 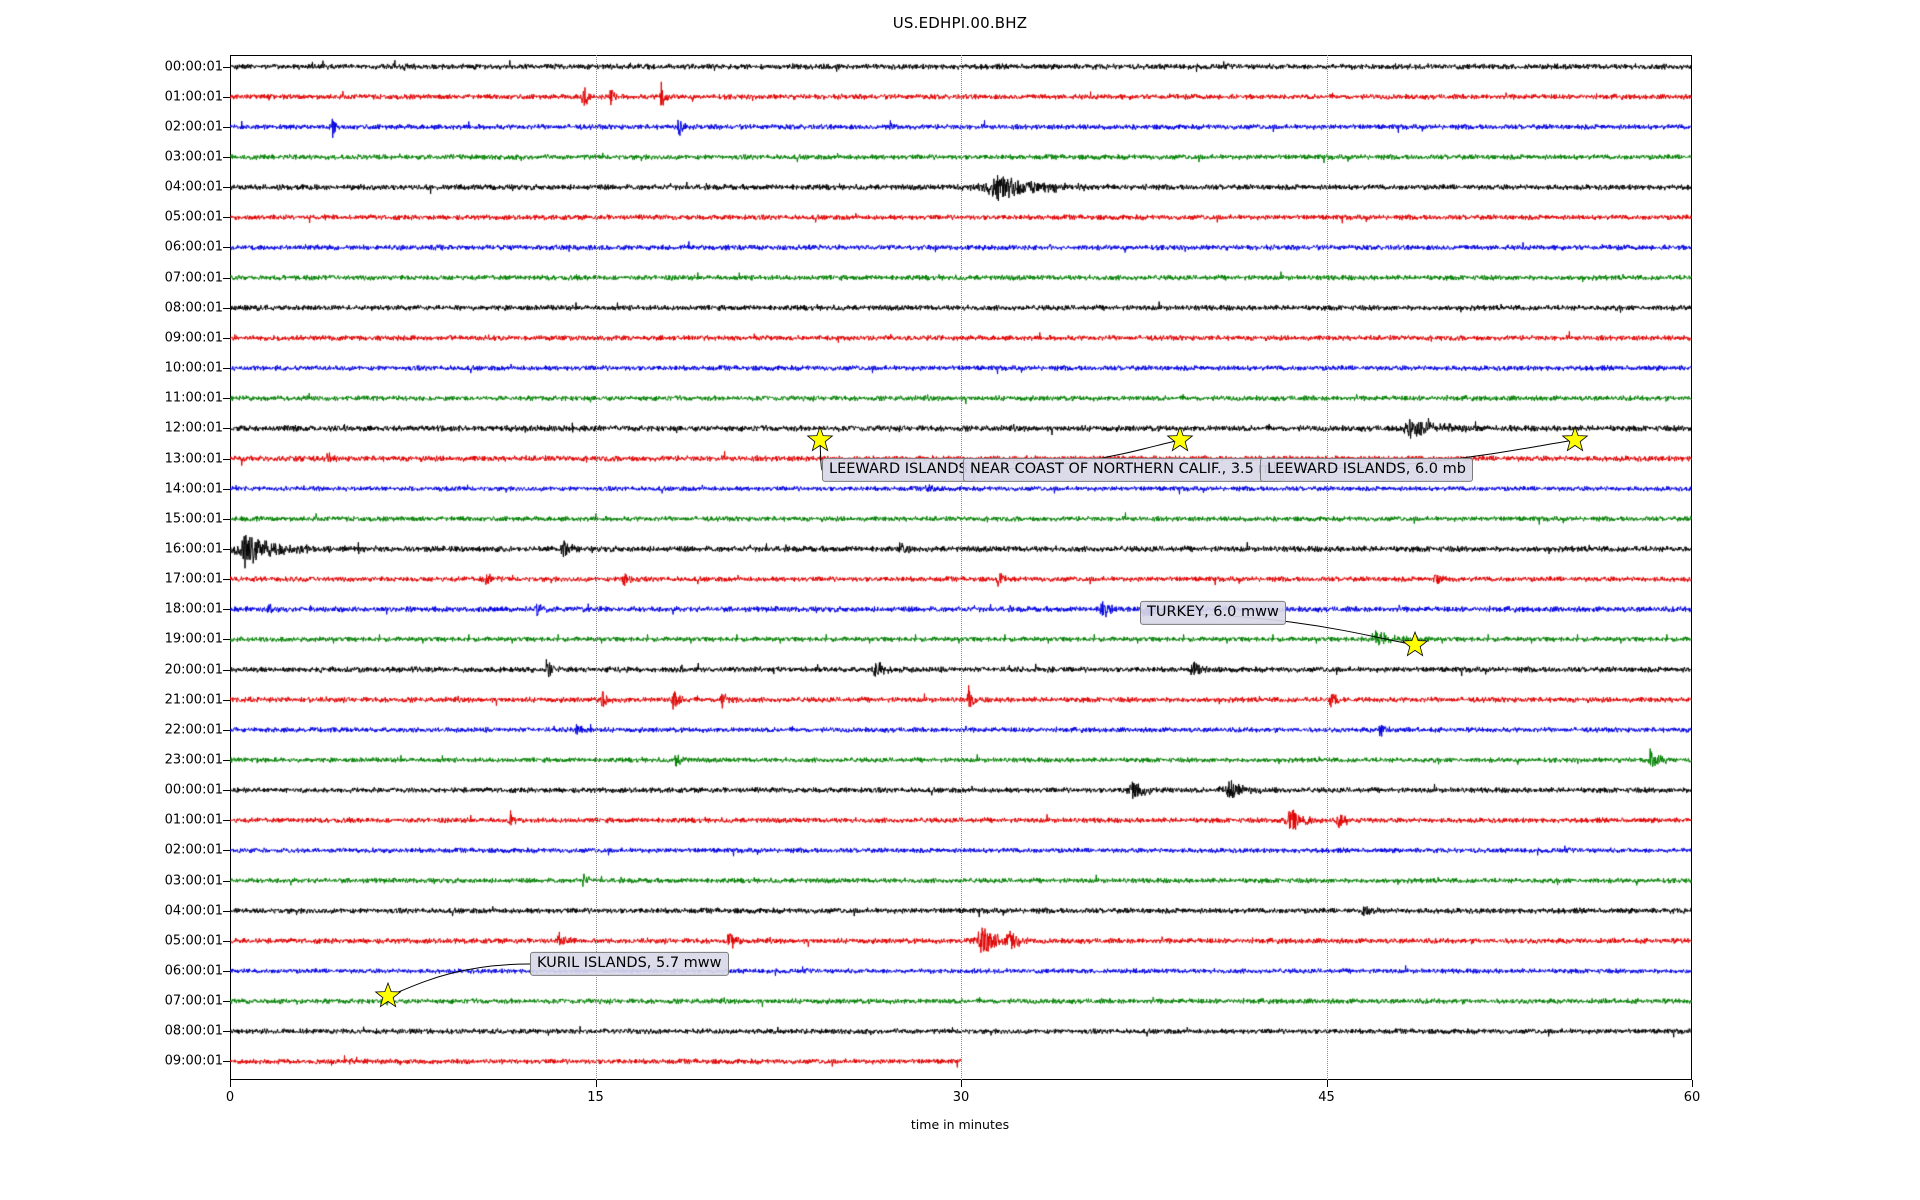 What do you see at coordinates (230, 1097) in the screenshot?
I see `x-axis-tick-label: 0` at bounding box center [230, 1097].